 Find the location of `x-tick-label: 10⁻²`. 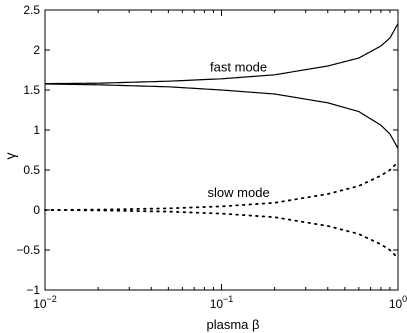

x-tick-label: 10⁻² is located at coordinates (45, 302).